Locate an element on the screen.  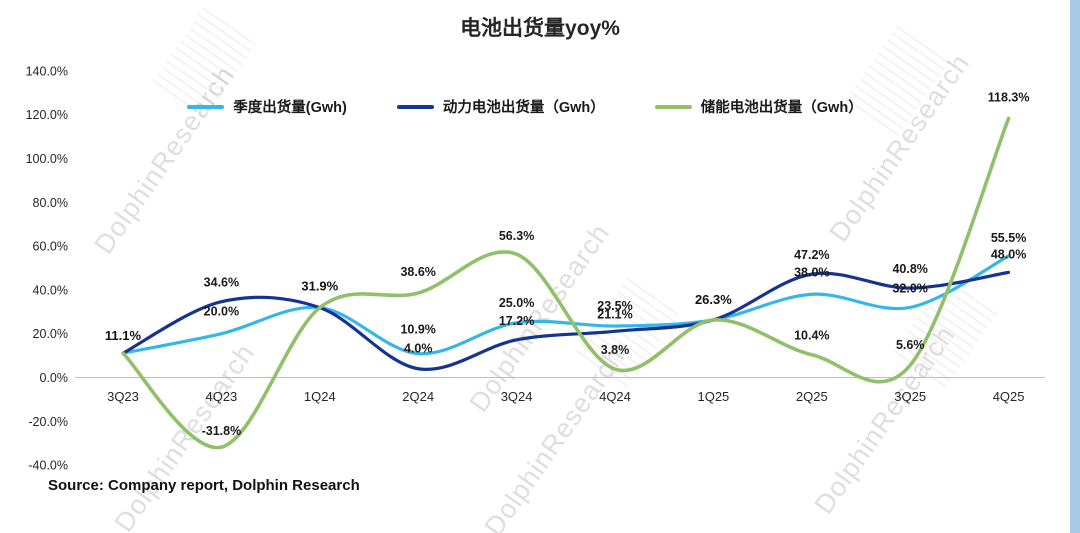
data-label-shared: 31.9% is located at coordinates (319, 286).